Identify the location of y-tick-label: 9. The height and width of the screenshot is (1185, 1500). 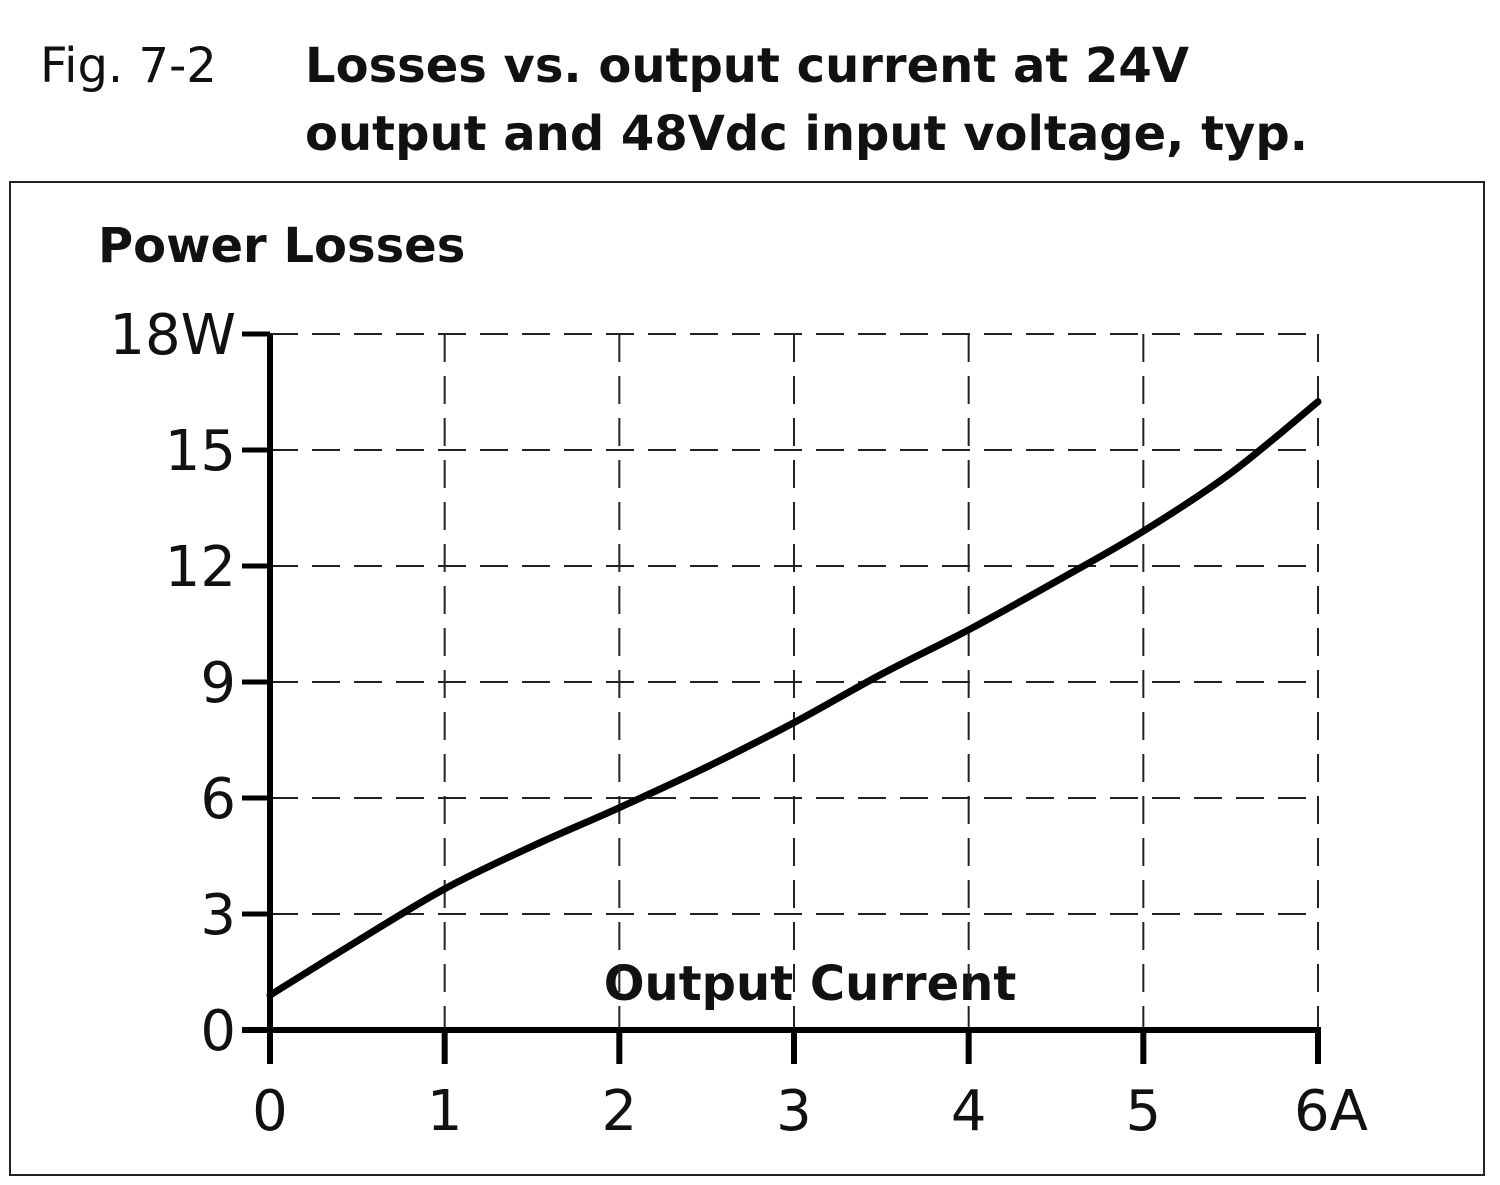
(218, 683).